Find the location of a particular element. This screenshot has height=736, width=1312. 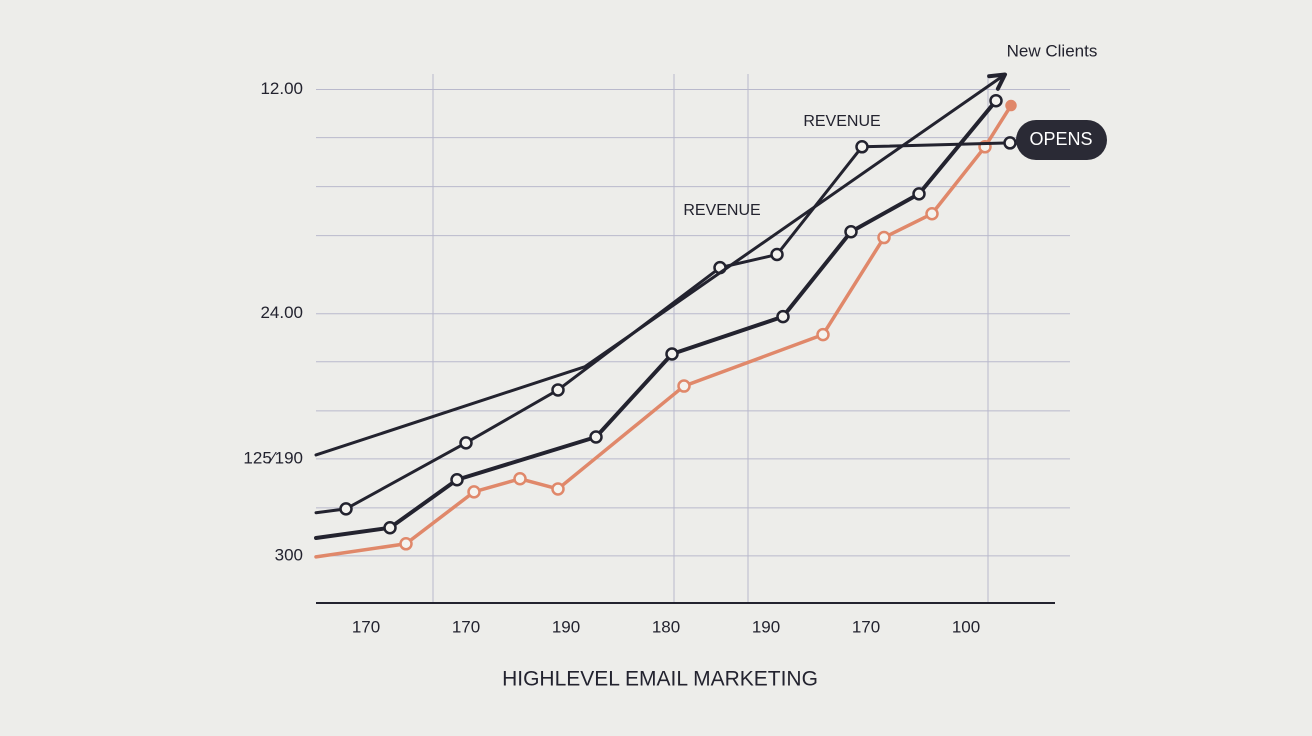

annotation: New Clients is located at coordinates (1052, 50).